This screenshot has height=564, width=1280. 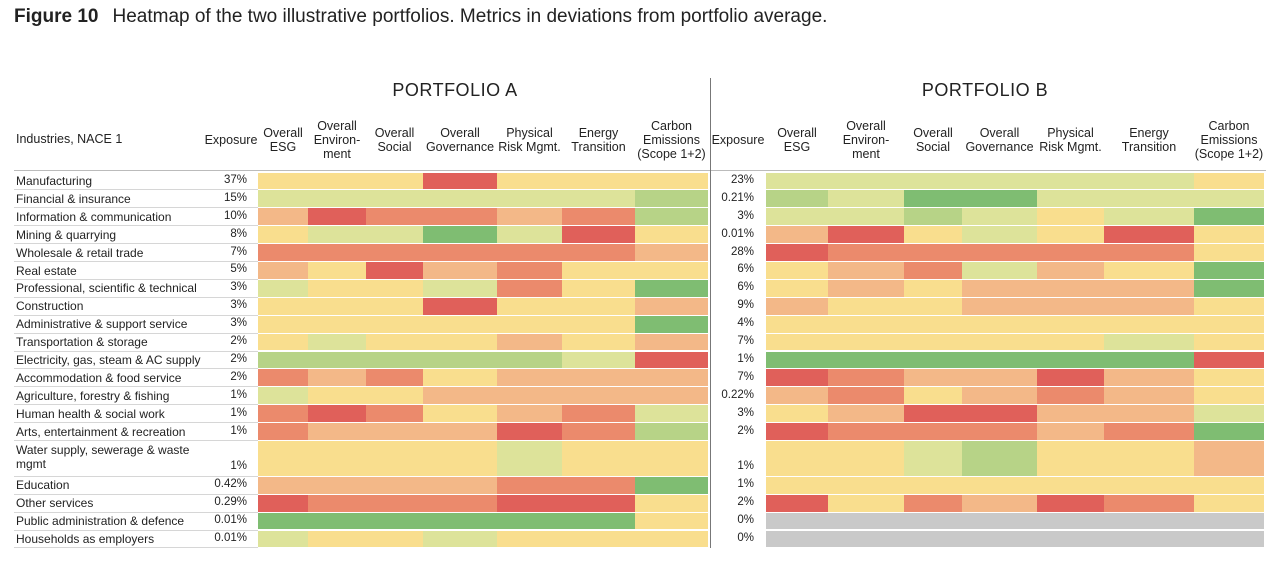 What do you see at coordinates (230, 502) in the screenshot?
I see `exposure-value: 0.29%` at bounding box center [230, 502].